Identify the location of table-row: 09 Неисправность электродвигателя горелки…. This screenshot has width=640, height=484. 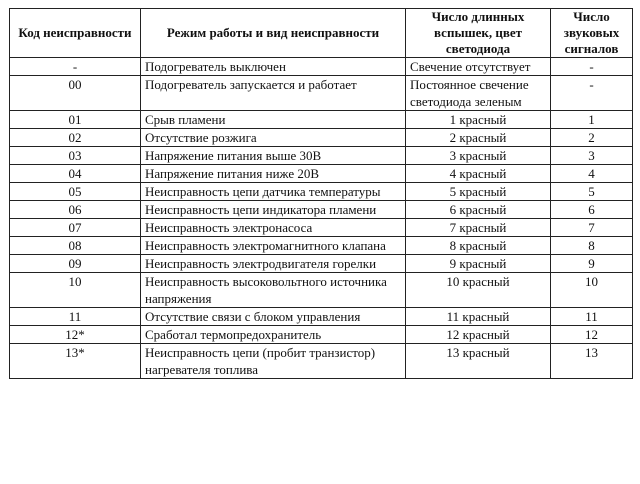
(321, 263).